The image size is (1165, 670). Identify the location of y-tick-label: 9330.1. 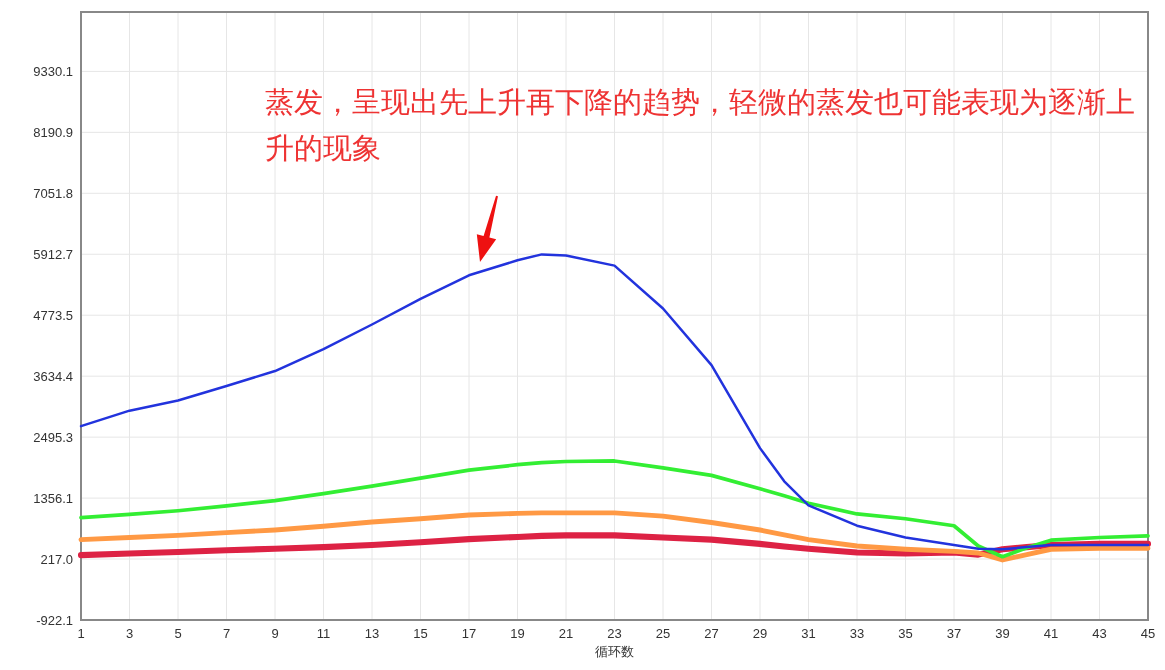
(53, 71).